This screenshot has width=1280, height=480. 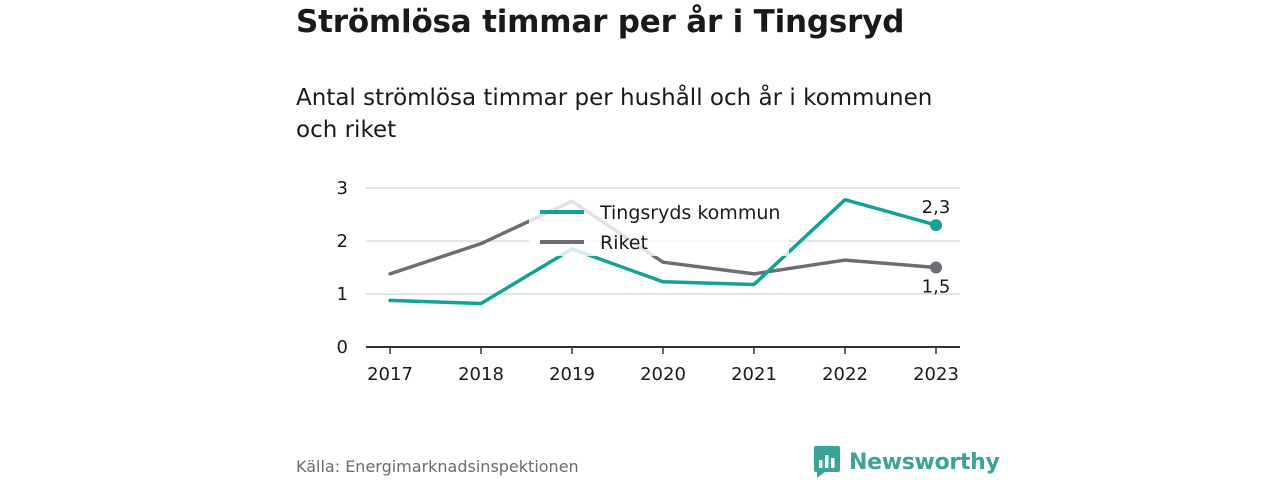 I want to click on x-tick-label: 2021, so click(x=754, y=374).